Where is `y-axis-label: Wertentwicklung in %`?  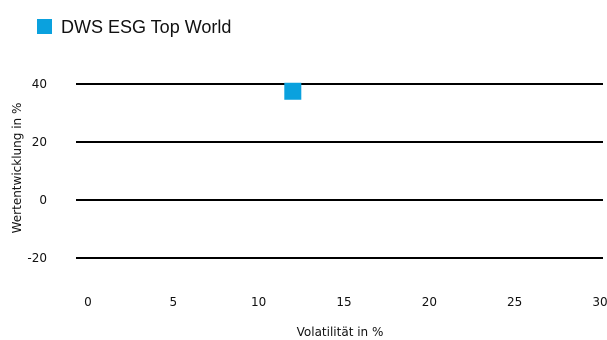 y-axis-label: Wertentwicklung in % is located at coordinates (17, 168).